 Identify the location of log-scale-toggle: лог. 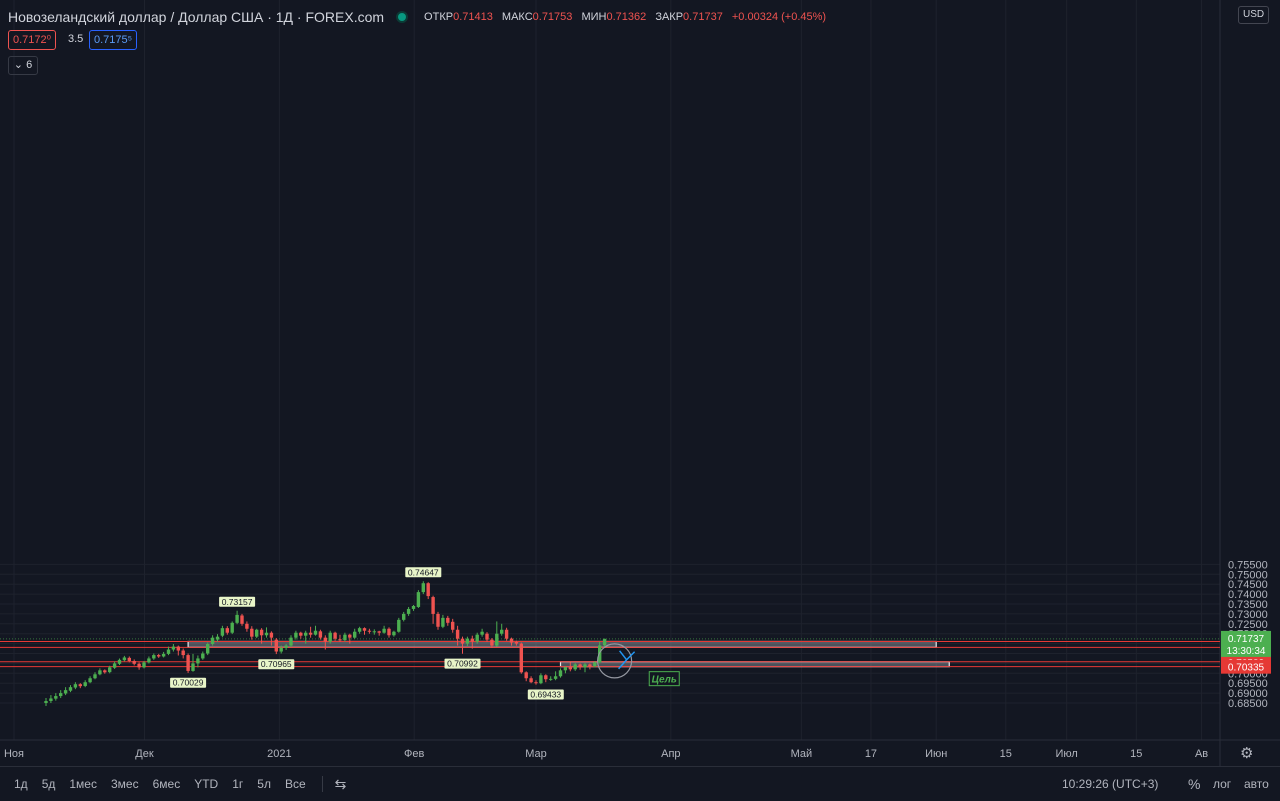
(1222, 784).